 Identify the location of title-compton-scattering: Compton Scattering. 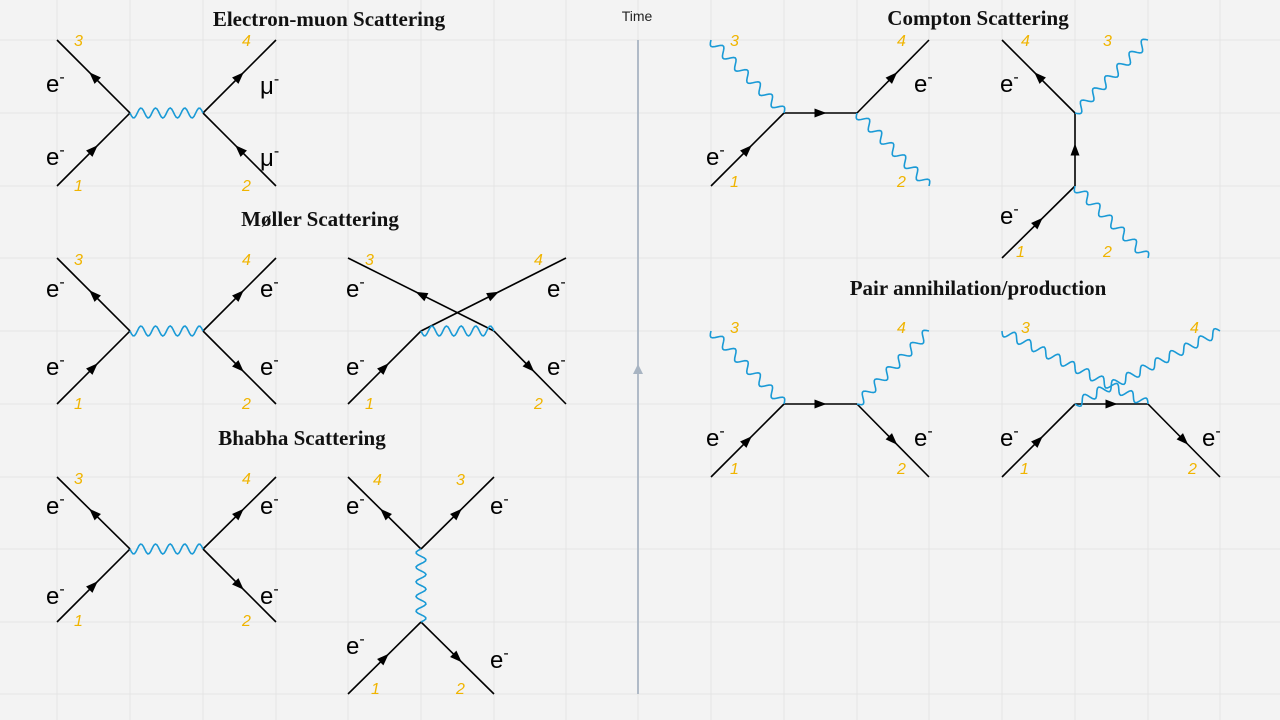
(978, 18).